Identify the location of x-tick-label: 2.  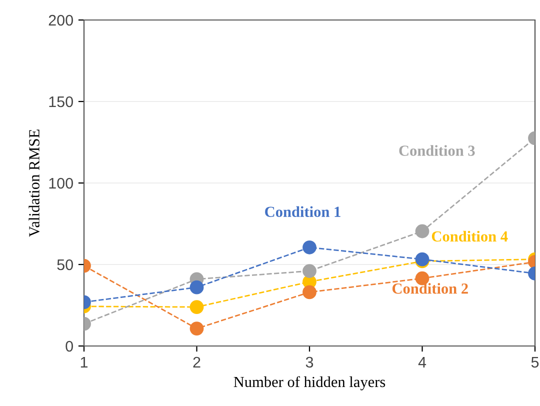
(196, 362).